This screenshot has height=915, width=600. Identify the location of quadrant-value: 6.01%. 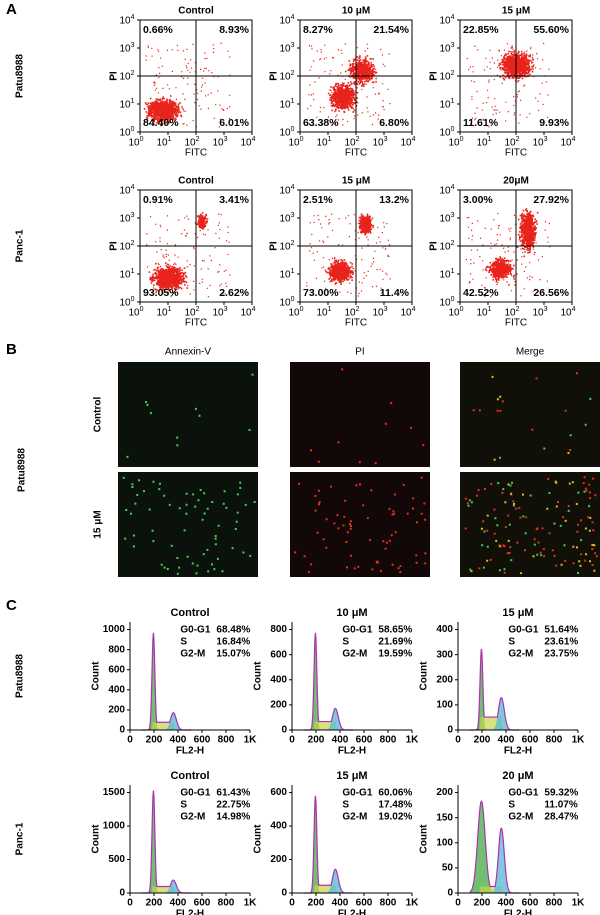
(234, 123).